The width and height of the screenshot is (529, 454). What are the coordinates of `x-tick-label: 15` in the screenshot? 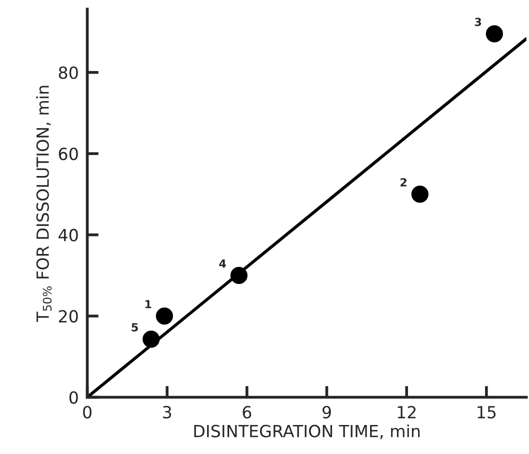 It's located at (487, 412).